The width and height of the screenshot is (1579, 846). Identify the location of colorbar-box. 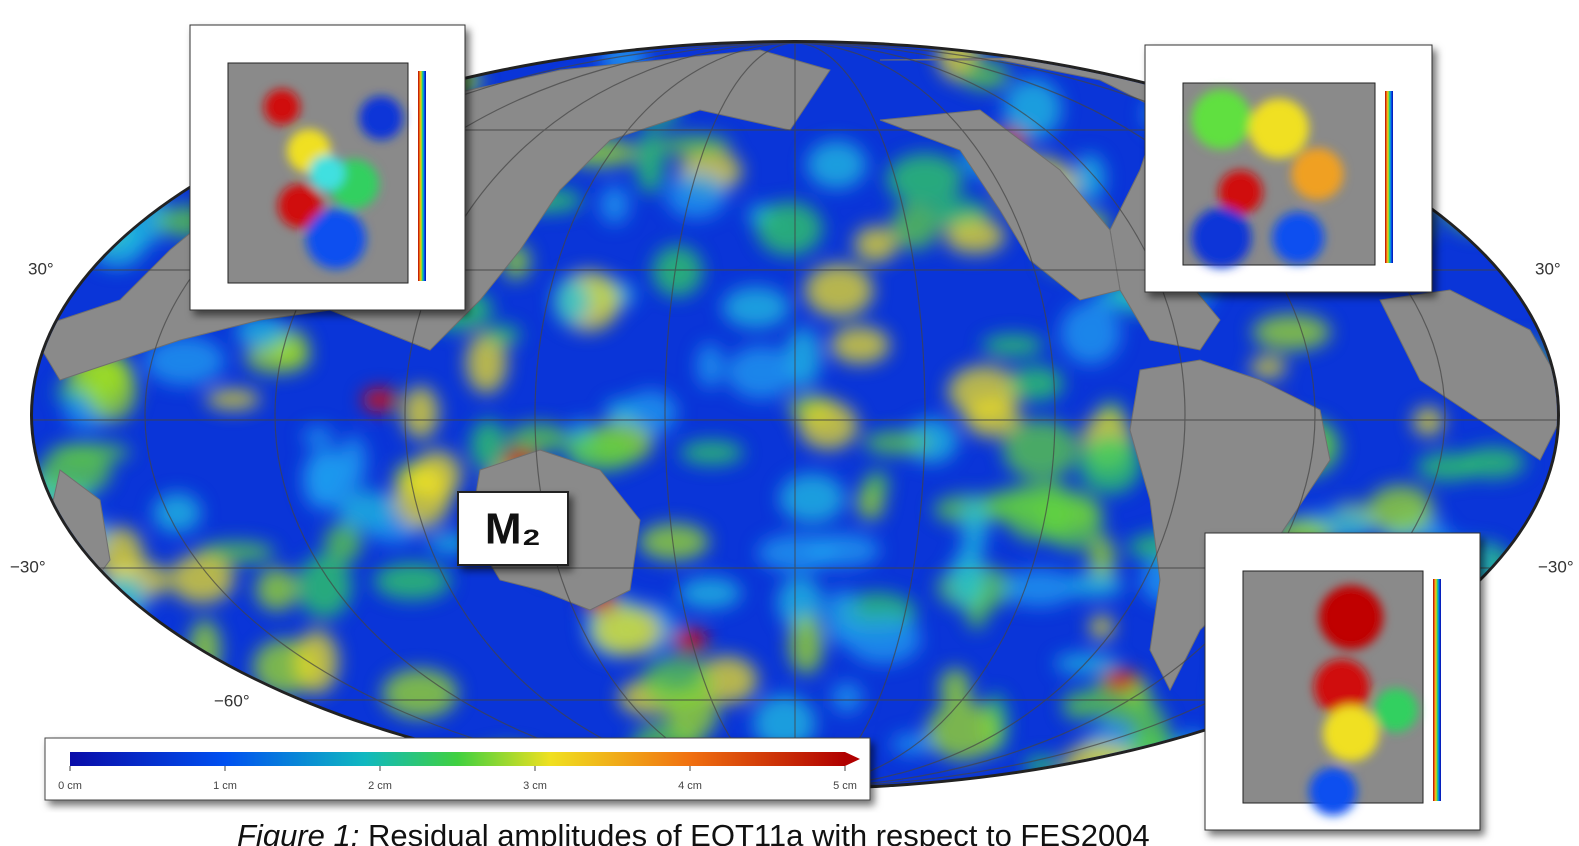
(457, 769).